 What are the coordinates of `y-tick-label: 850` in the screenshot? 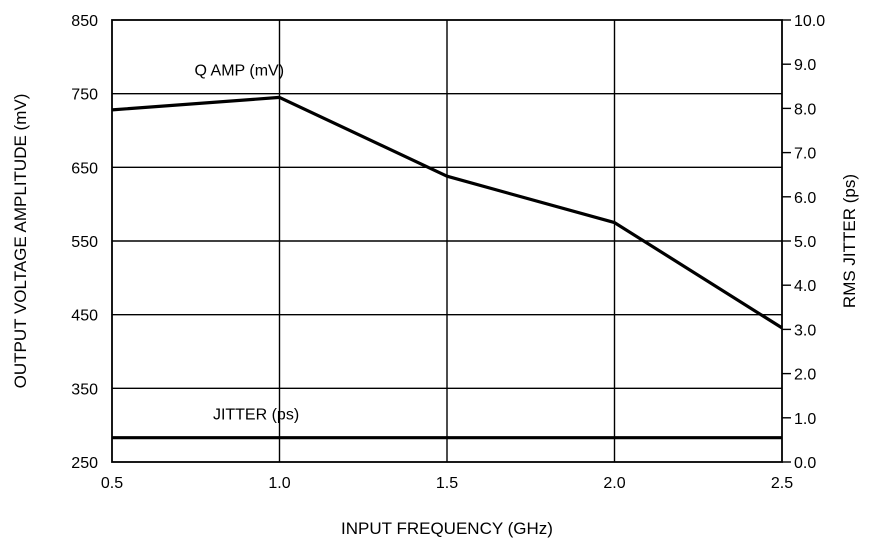 It's located at (84, 21).